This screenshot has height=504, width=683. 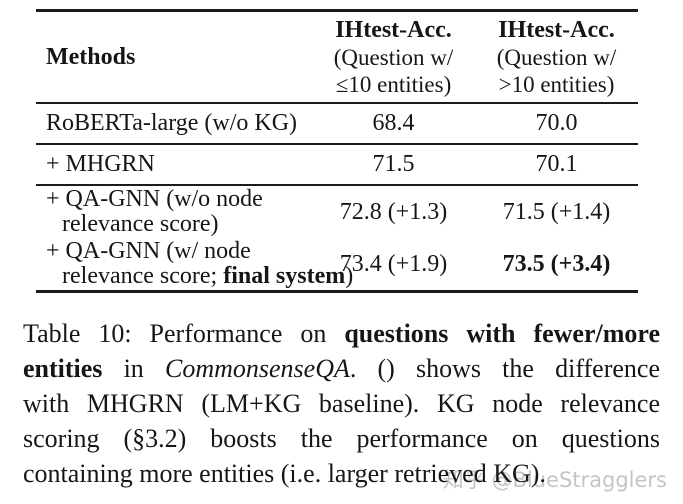 What do you see at coordinates (556, 164) in the screenshot?
I see `acc-cell-gt10-entities: 70.1` at bounding box center [556, 164].